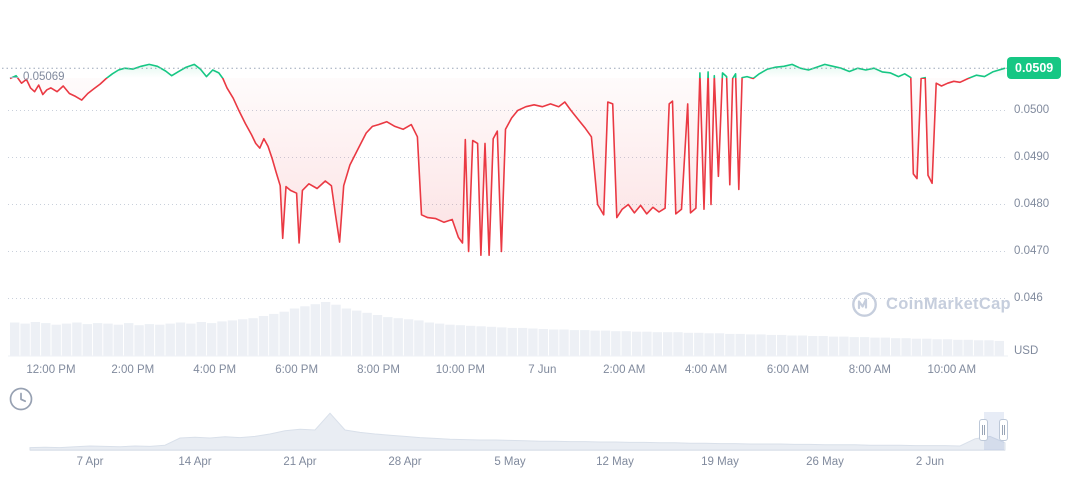 This screenshot has height=477, width=1072. Describe the element at coordinates (378, 370) in the screenshot. I see `x-axis-label: 8:00 PM` at that location.